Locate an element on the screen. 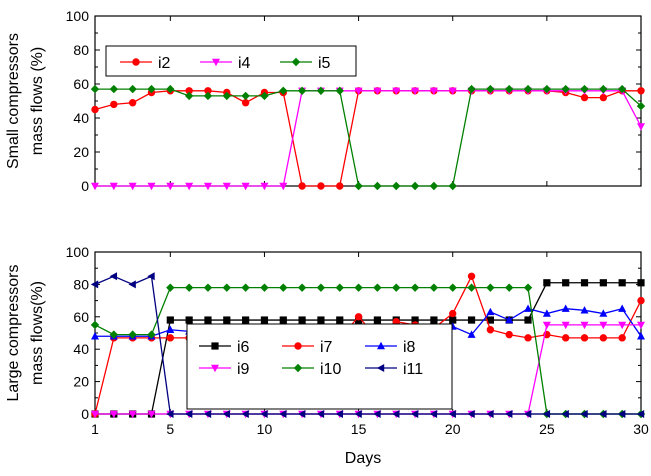 The image size is (651, 476). bottom-y-tick-label: 60 is located at coordinates (81, 317).